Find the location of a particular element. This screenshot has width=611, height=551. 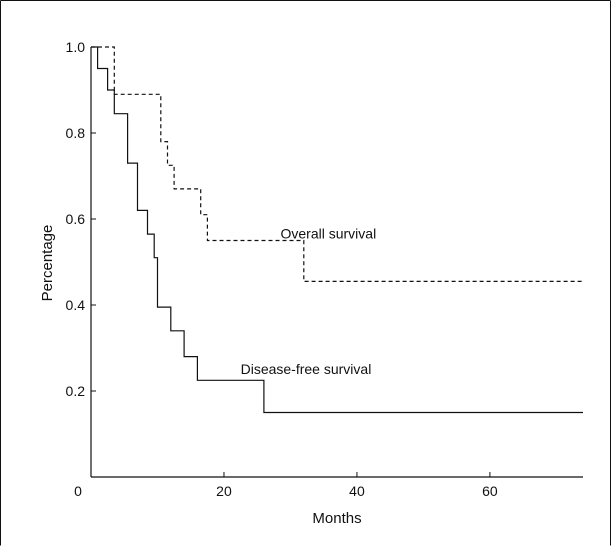

x-axis-title: Months is located at coordinates (336, 518).